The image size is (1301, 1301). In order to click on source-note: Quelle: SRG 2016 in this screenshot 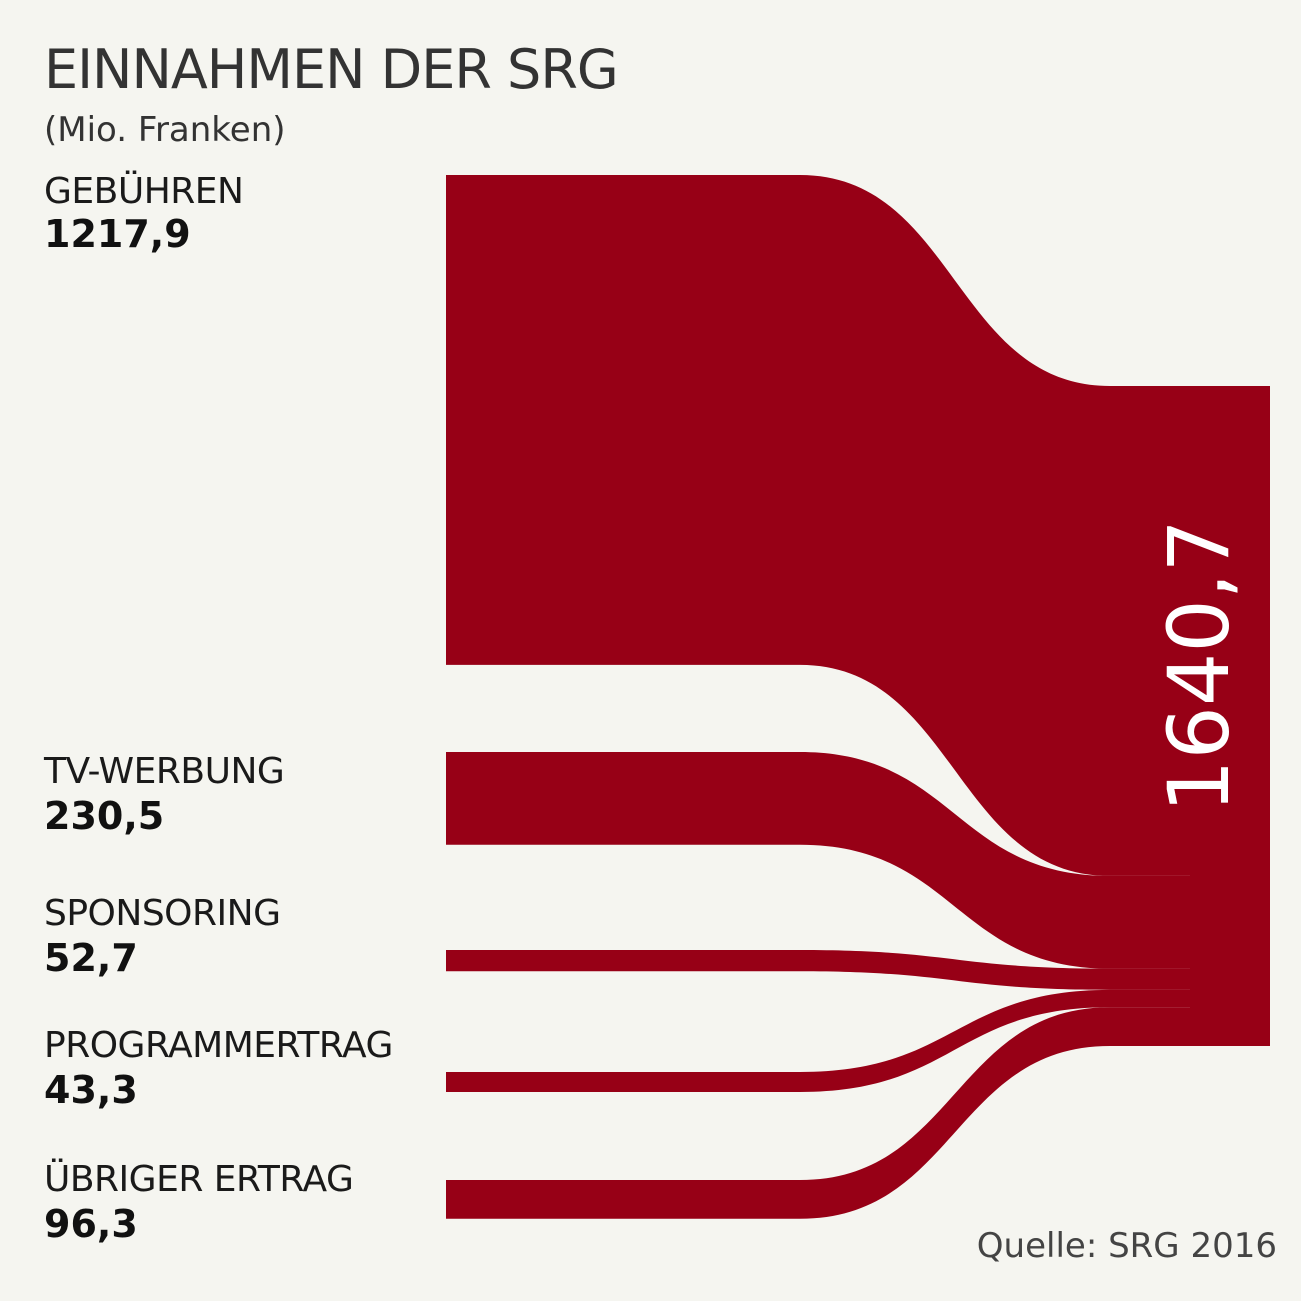, I will do `click(1126, 1246)`.